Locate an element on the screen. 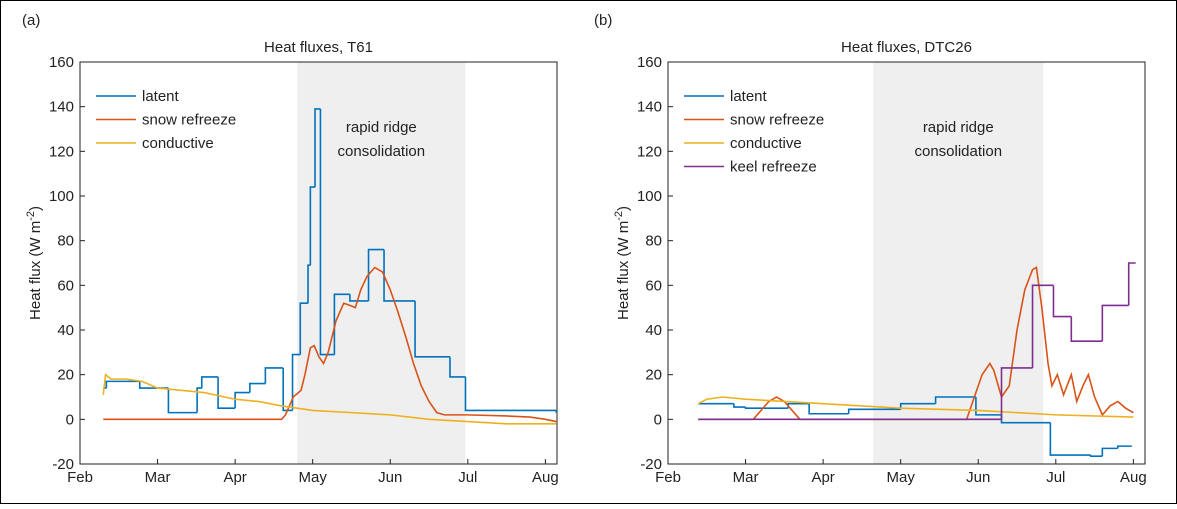  legend-label: keel refreeze is located at coordinates (773, 167).